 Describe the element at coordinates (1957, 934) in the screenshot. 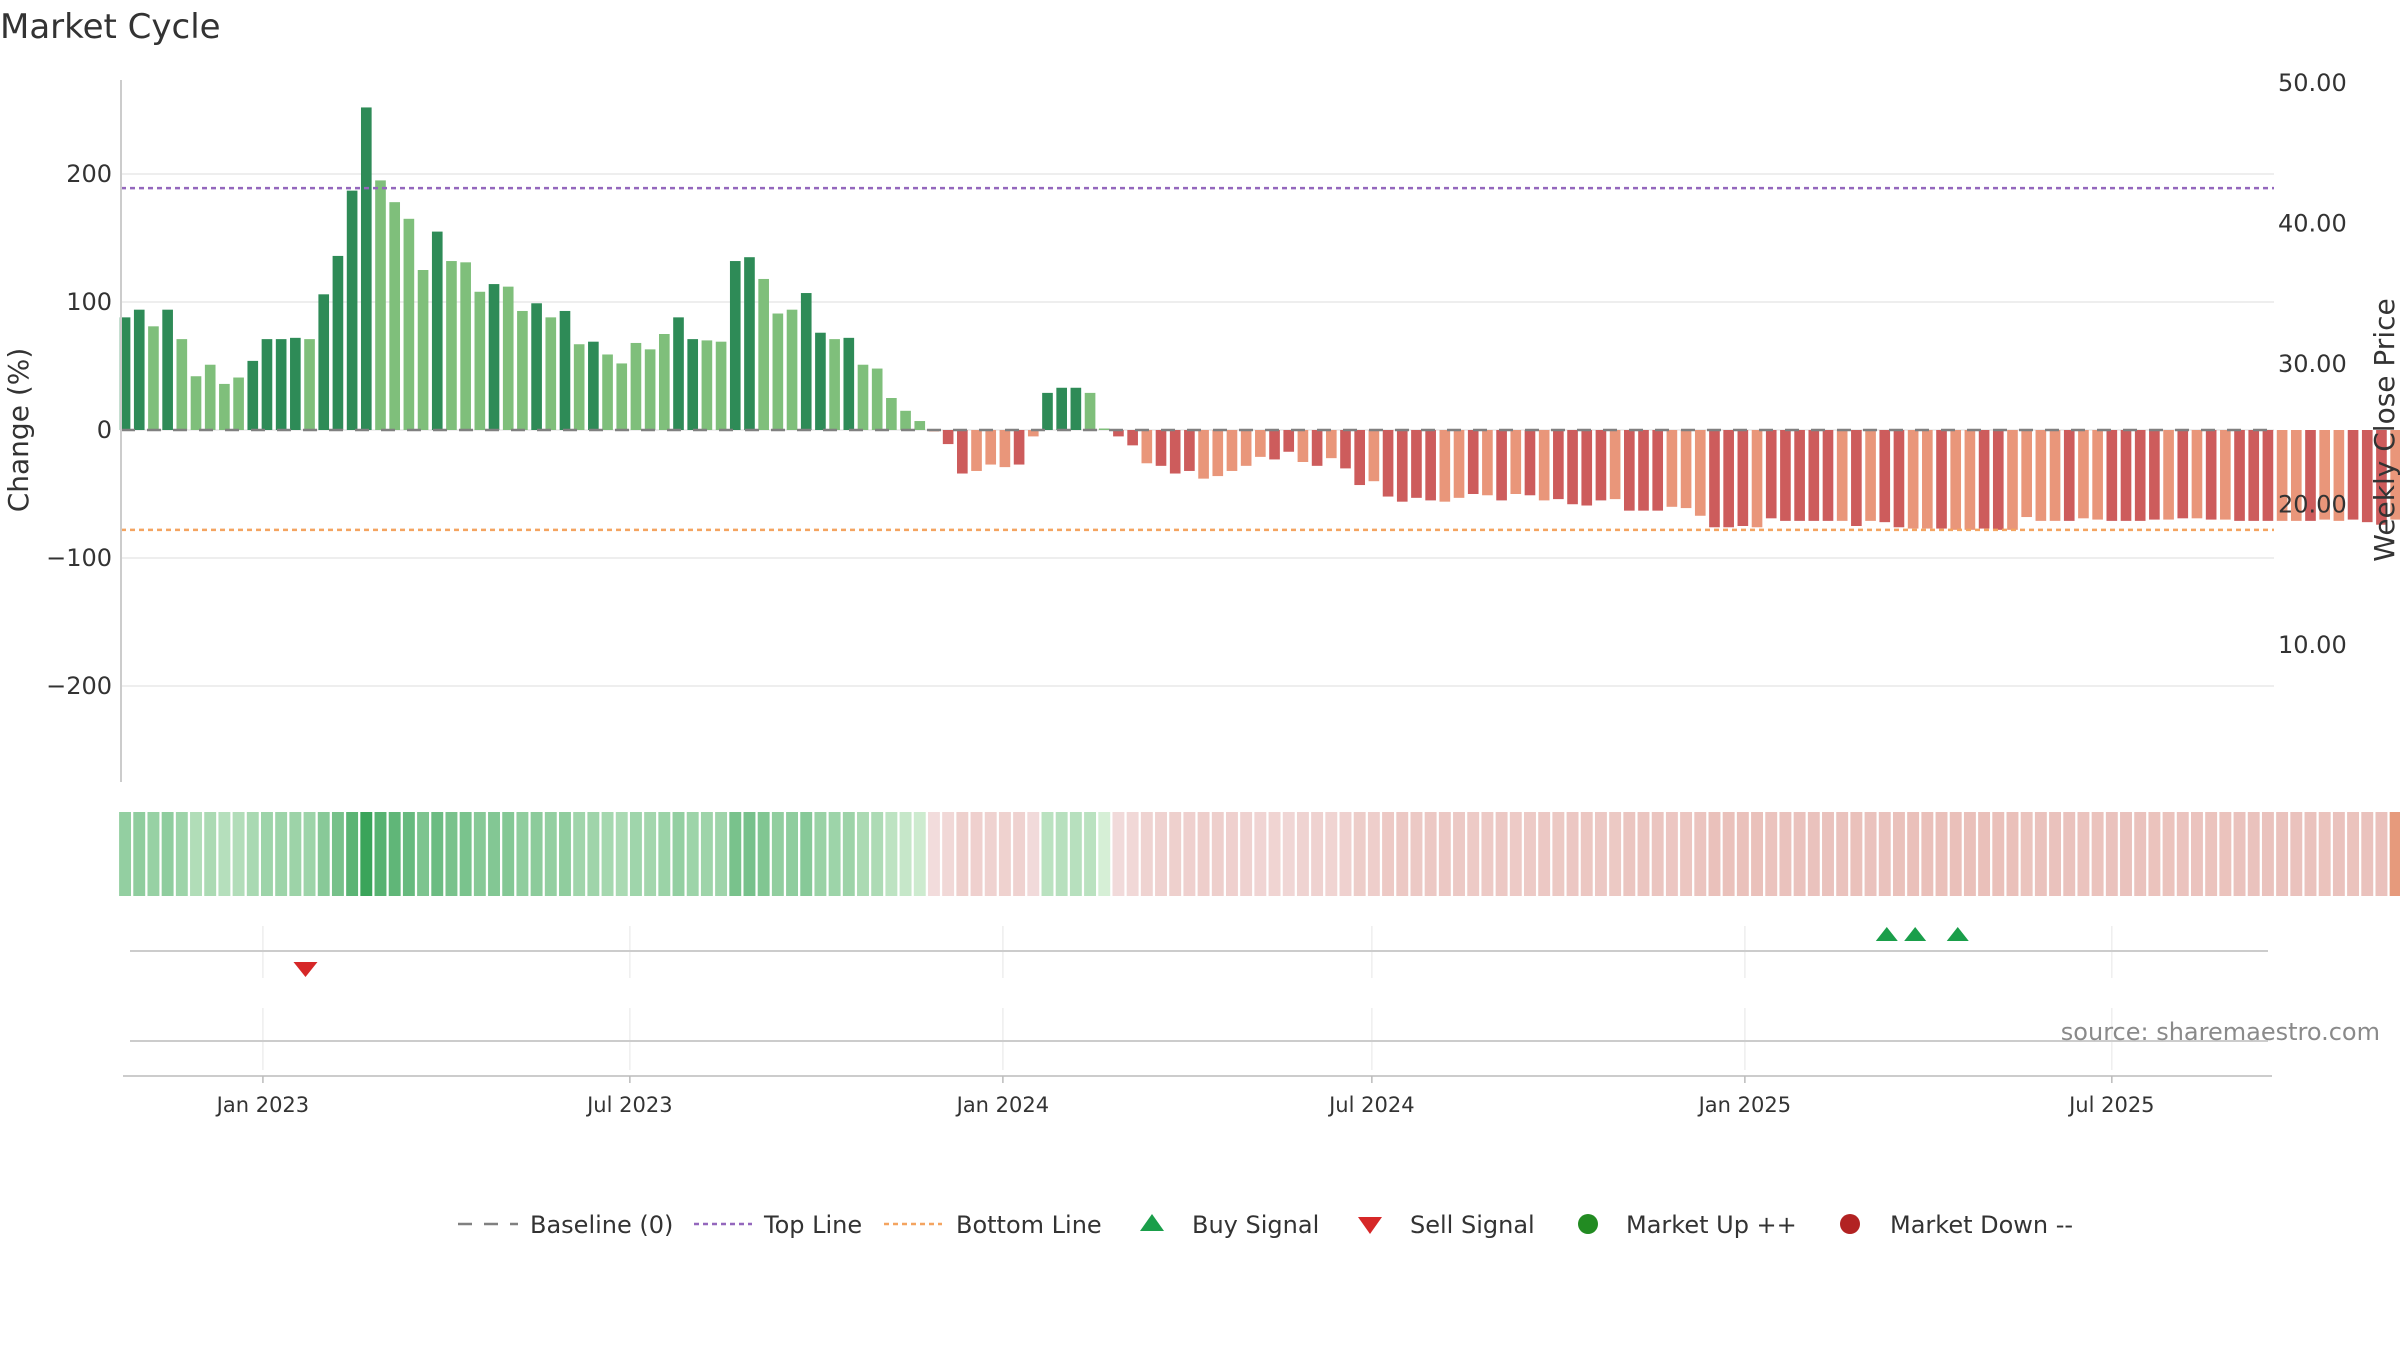

I see `buy-signal-marker` at that location.